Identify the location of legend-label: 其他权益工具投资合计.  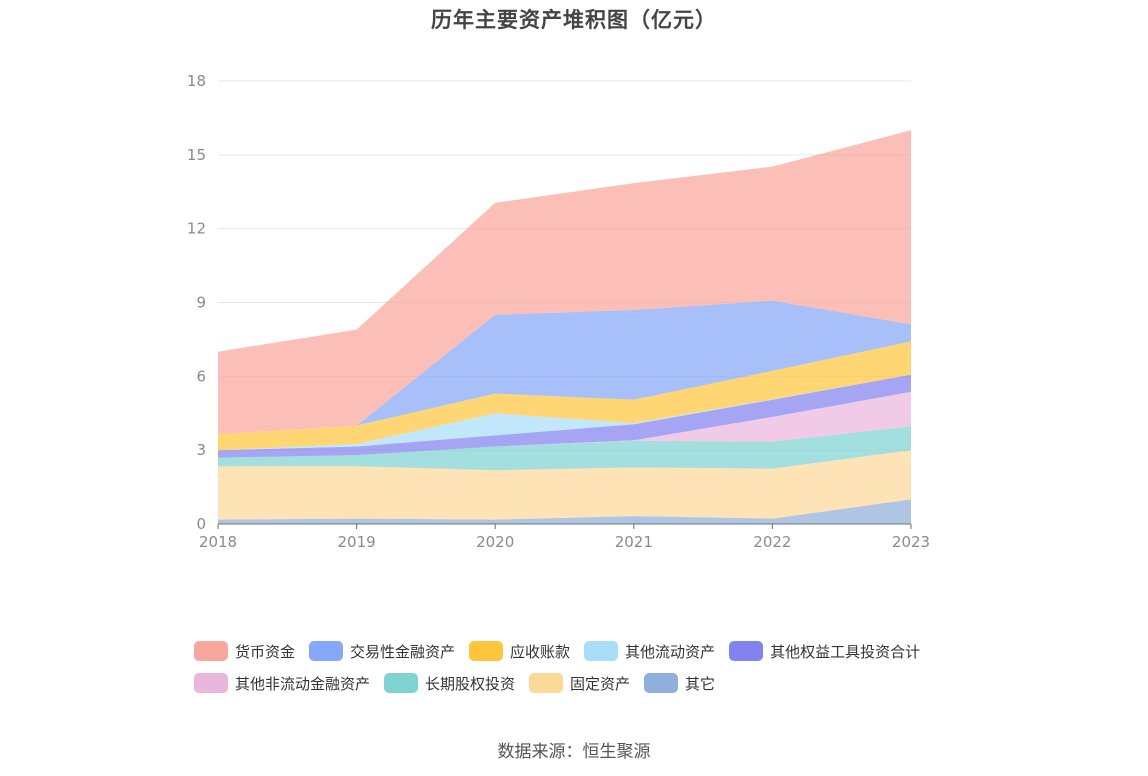
(845, 651).